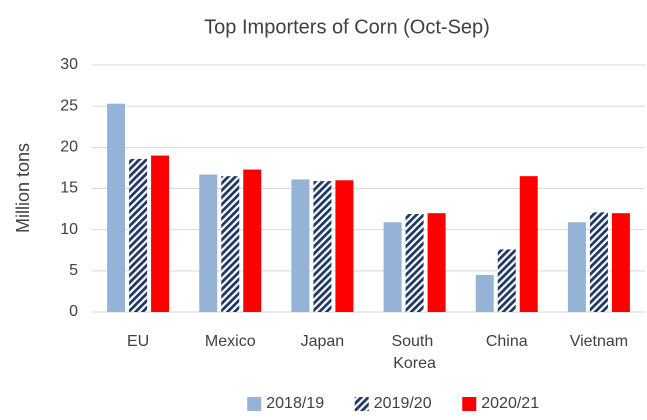 This screenshot has width=647, height=420. I want to click on x-tick-label-line: China, so click(507, 341).